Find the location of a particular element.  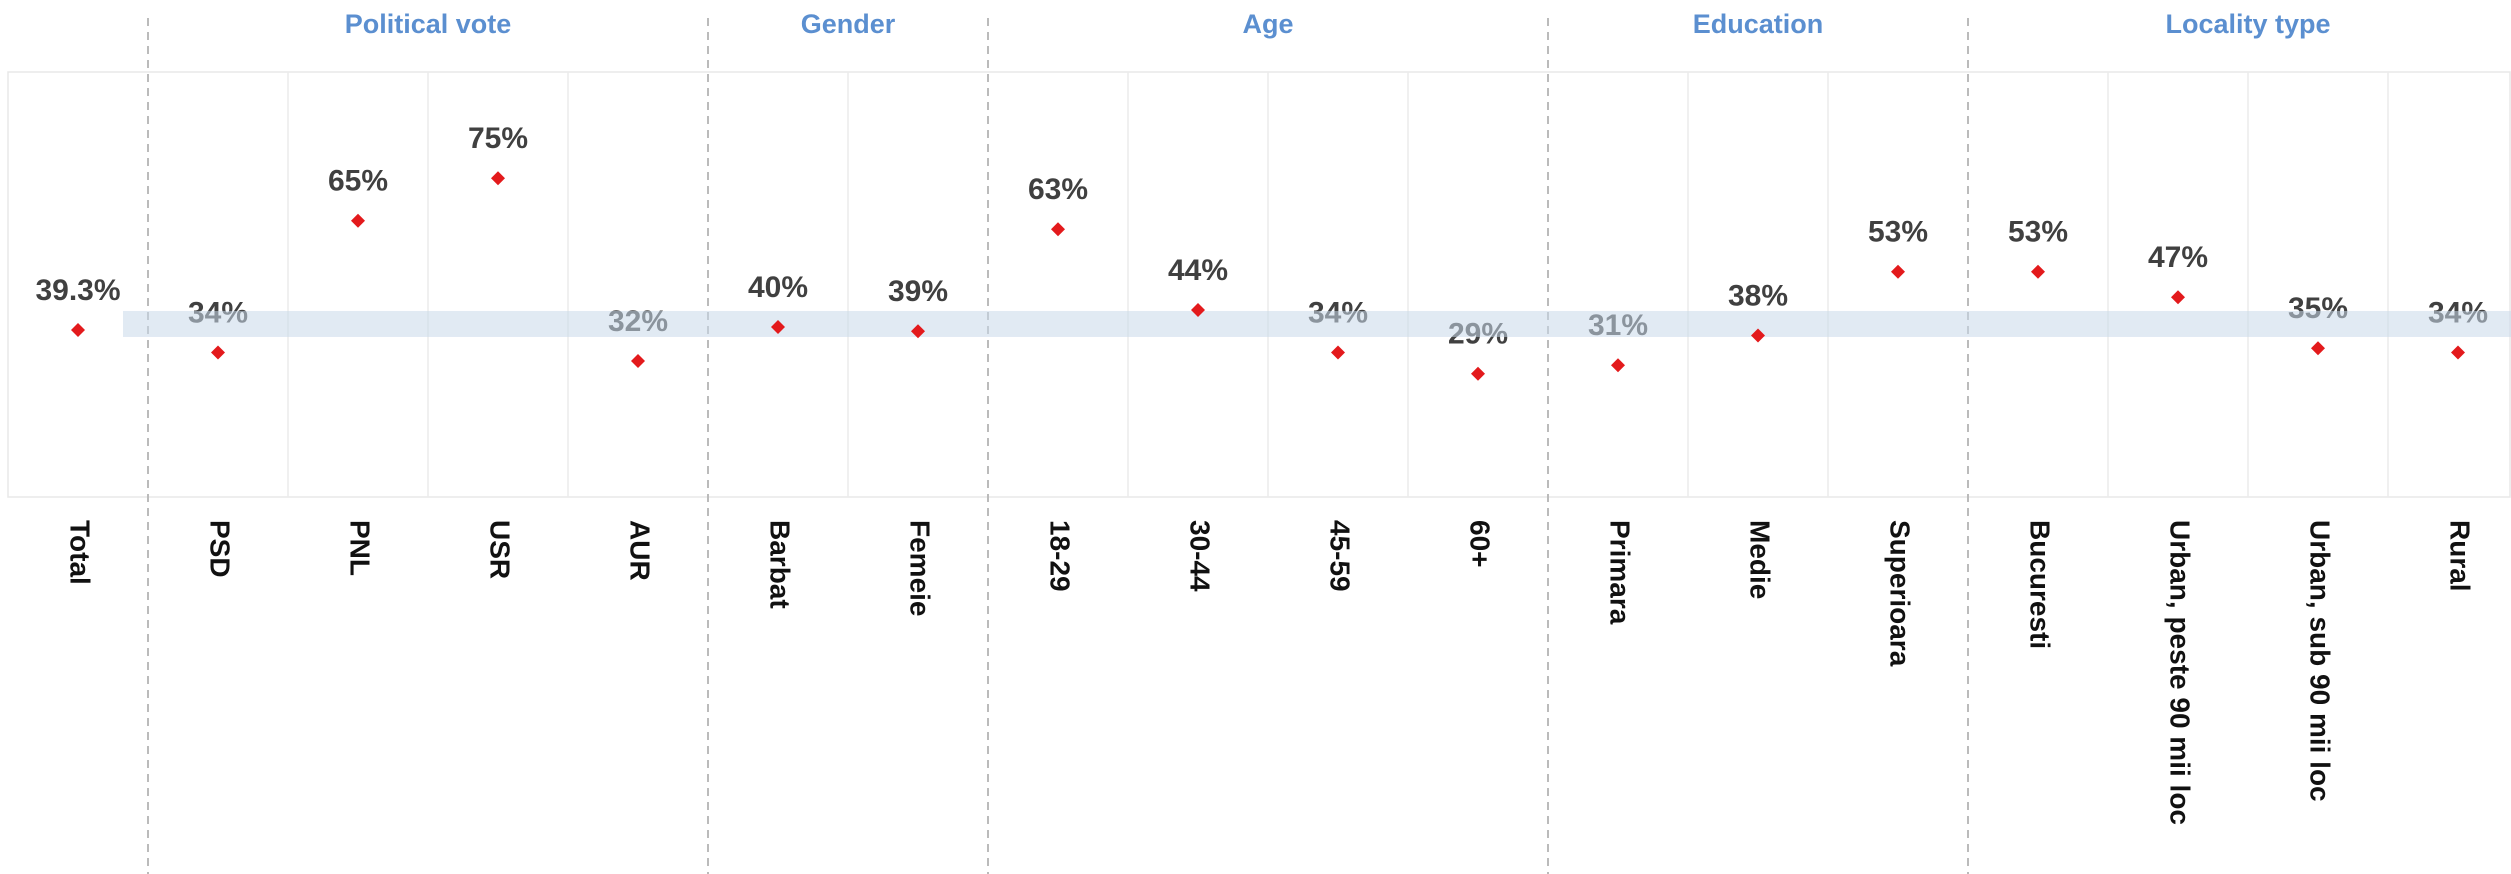

x-tick-label: 45-59 is located at coordinates (1340, 556).